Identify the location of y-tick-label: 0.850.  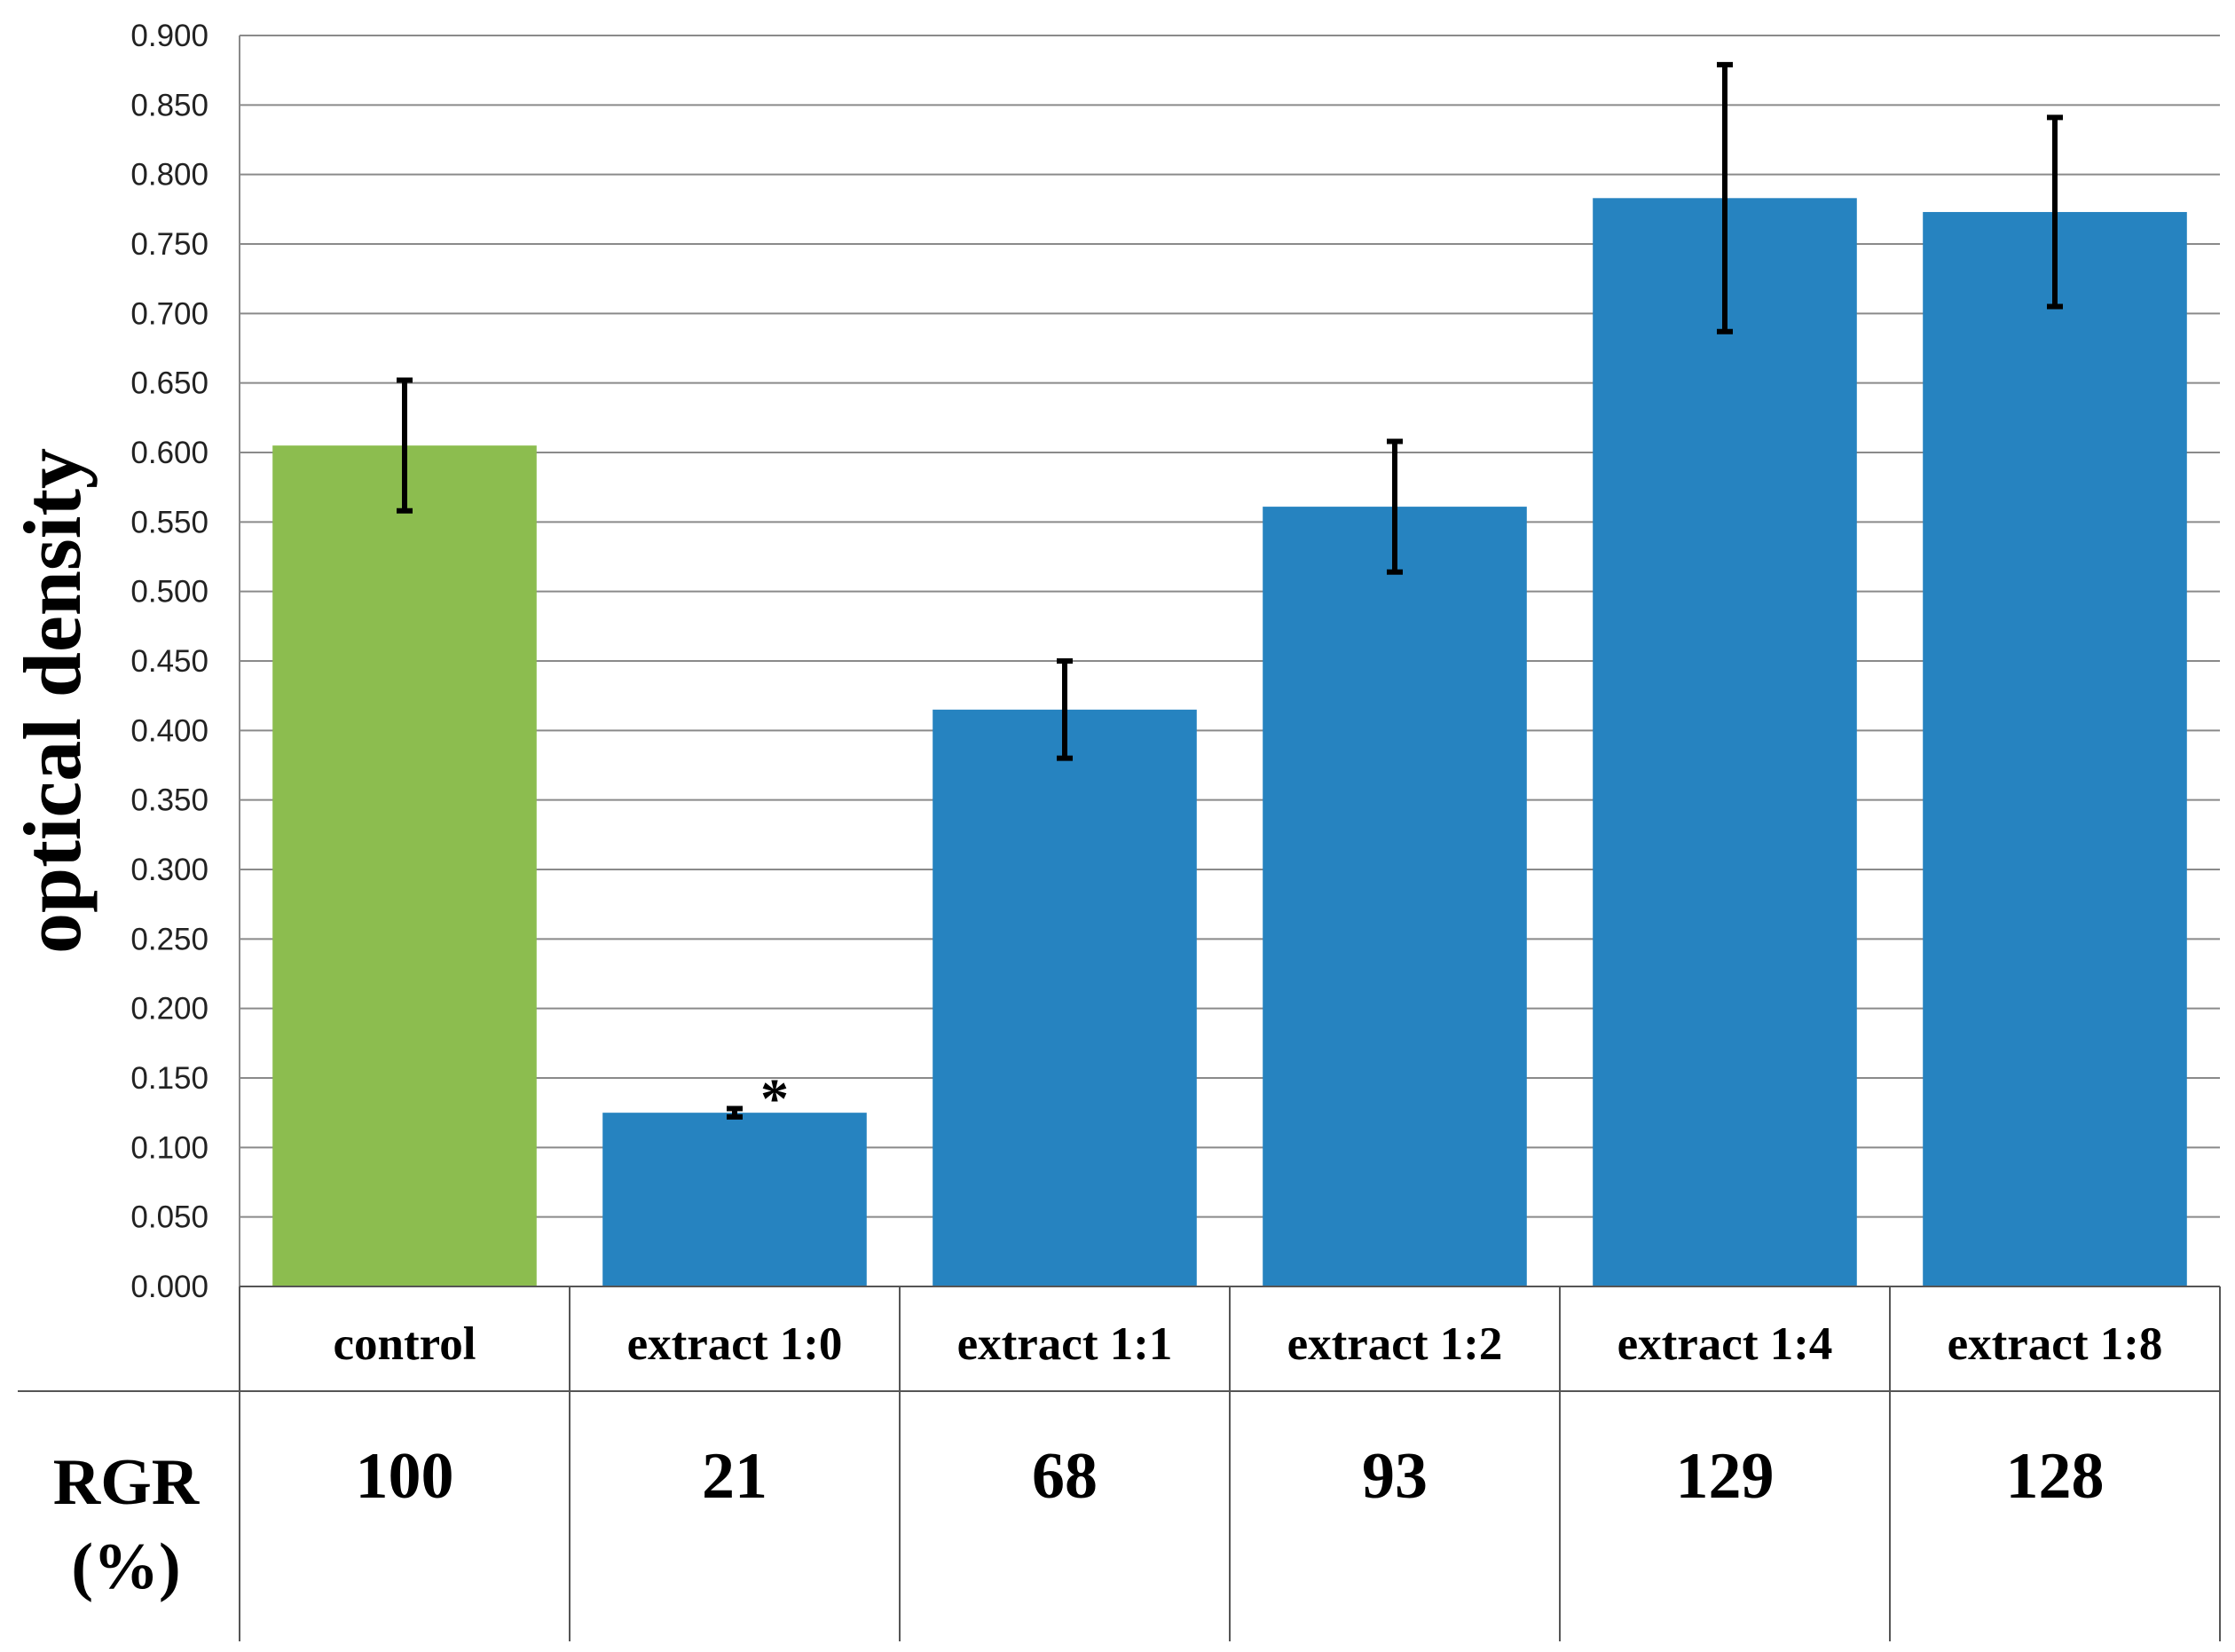
(169, 105).